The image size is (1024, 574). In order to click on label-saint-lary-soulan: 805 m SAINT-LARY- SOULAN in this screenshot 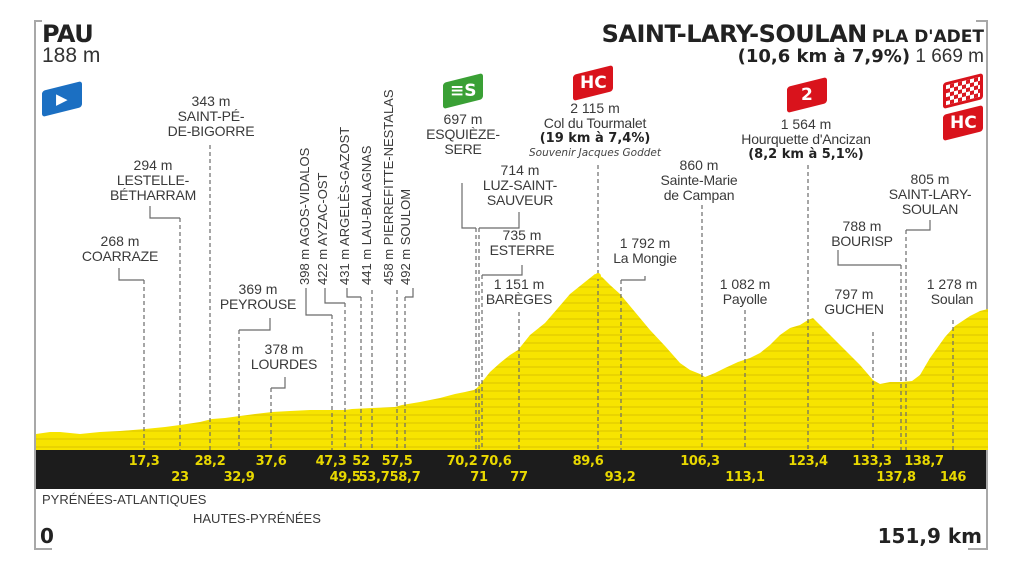, I will do `click(930, 194)`.